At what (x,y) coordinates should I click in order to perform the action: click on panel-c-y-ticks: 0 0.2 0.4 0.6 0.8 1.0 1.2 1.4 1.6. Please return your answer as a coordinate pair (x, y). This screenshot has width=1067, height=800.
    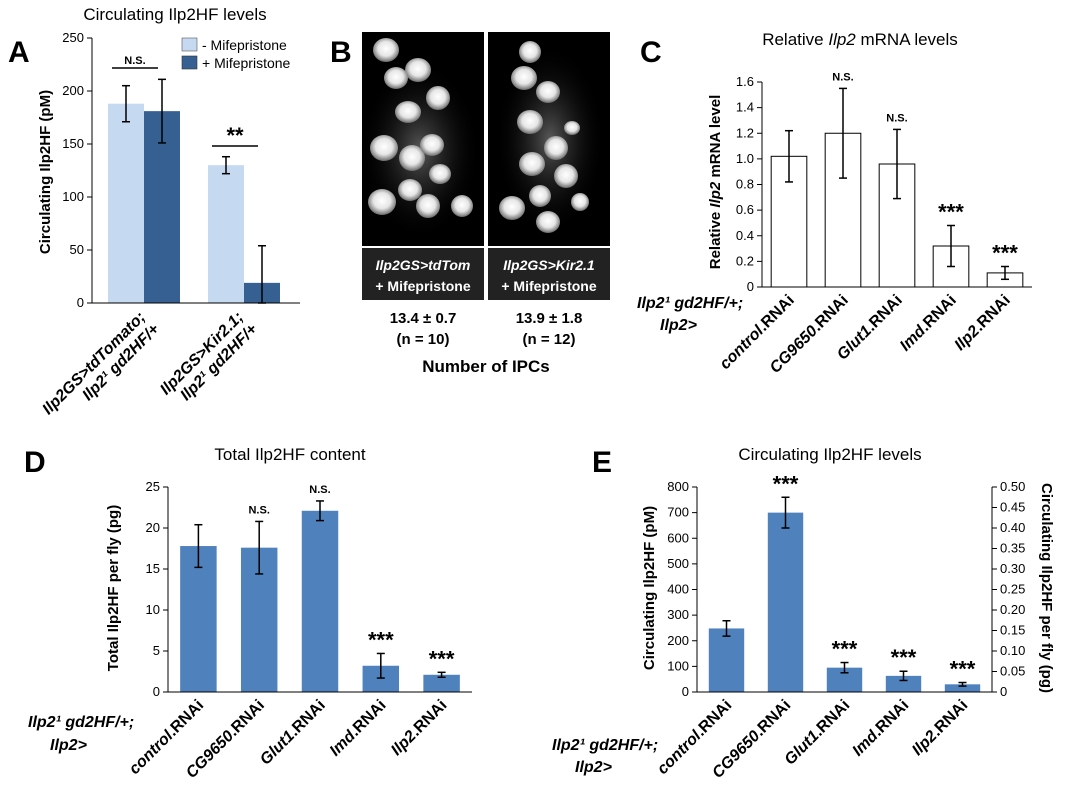
    Looking at the image, I should click on (749, 184).